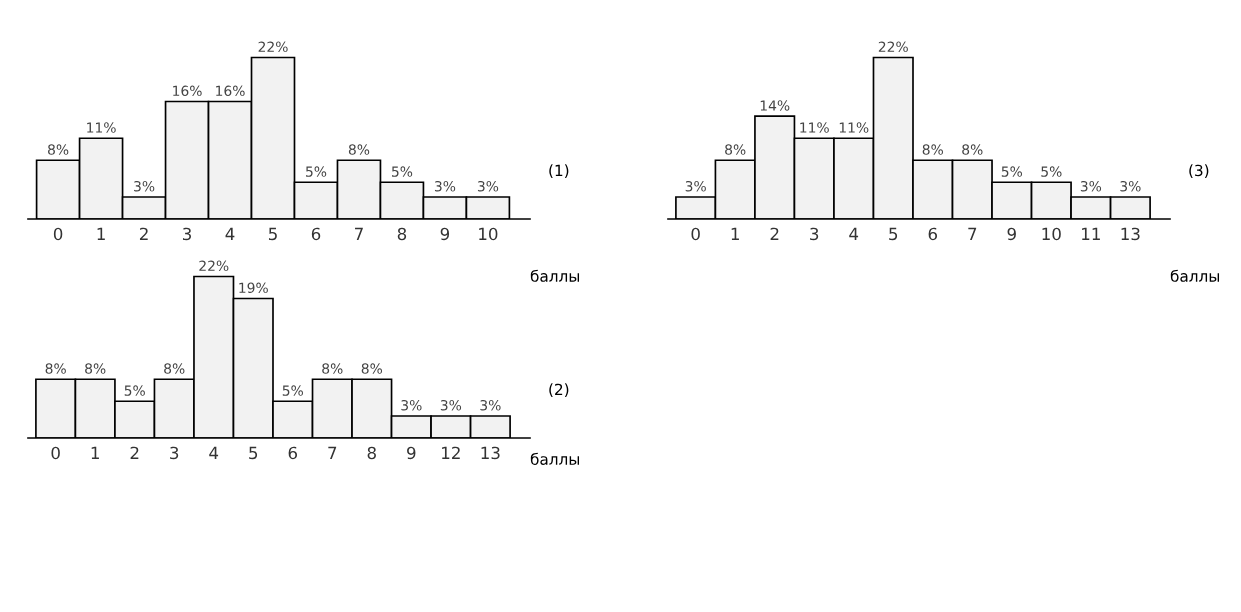 This screenshot has height=612, width=1241. Describe the element at coordinates (253, 288) in the screenshot. I see `data-label: 19%` at that location.